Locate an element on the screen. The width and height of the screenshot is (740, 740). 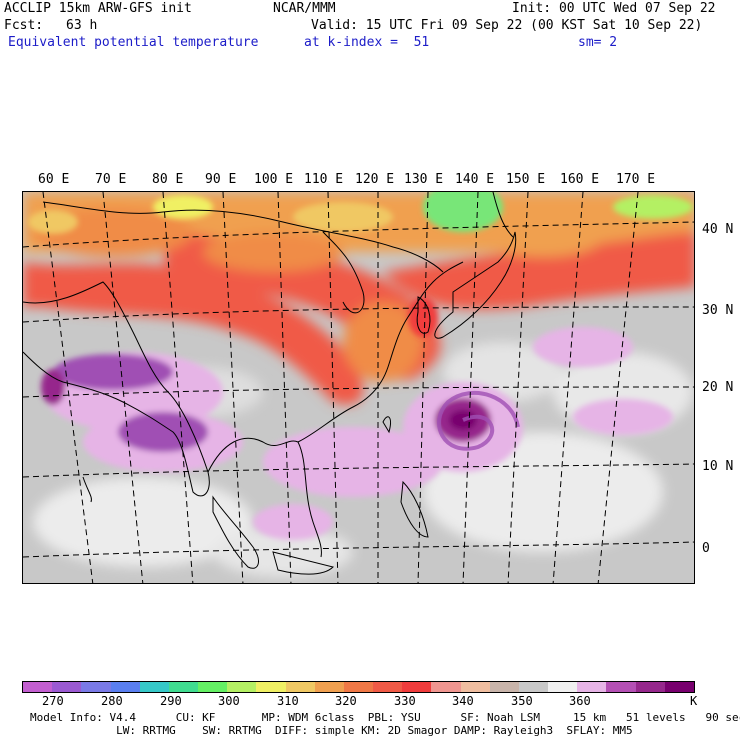
lon-label: 140 E is located at coordinates (475, 179).